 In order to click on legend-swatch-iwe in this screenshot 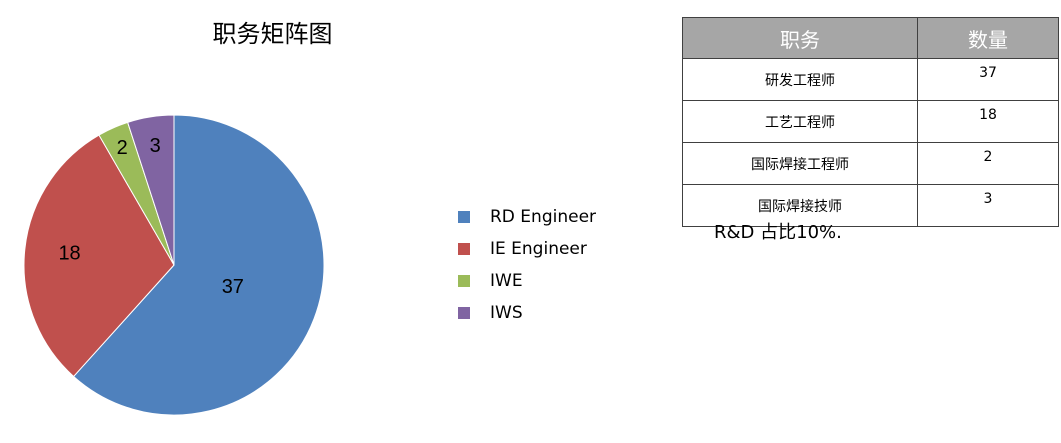, I will do `click(464, 281)`.